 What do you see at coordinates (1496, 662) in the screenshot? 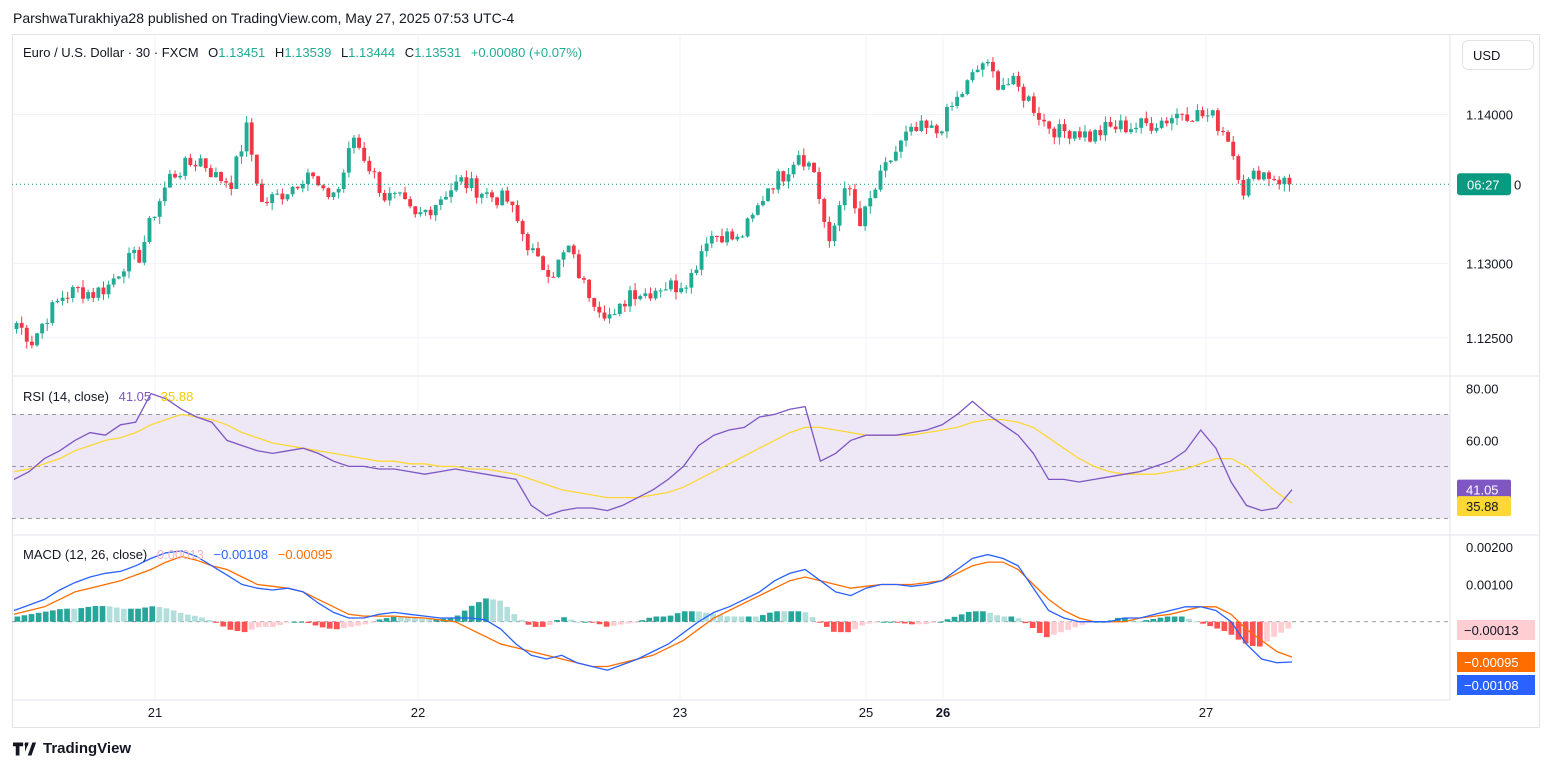
I see `signal-badge` at bounding box center [1496, 662].